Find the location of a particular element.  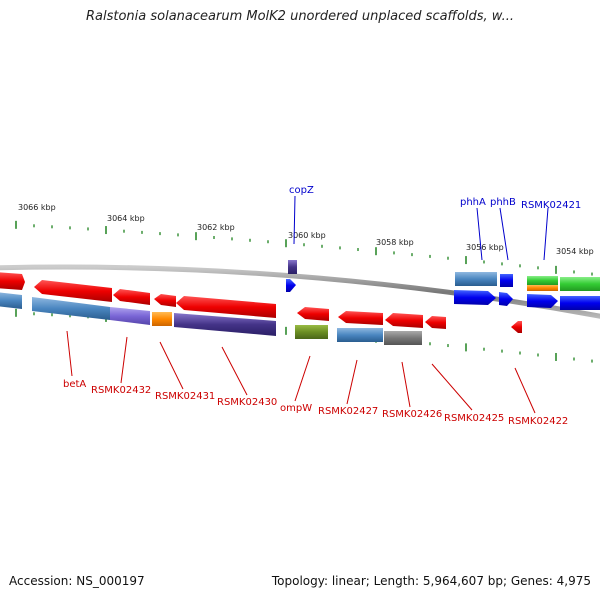

accession-text: Accession: NS_000197 is located at coordinates (77, 581).